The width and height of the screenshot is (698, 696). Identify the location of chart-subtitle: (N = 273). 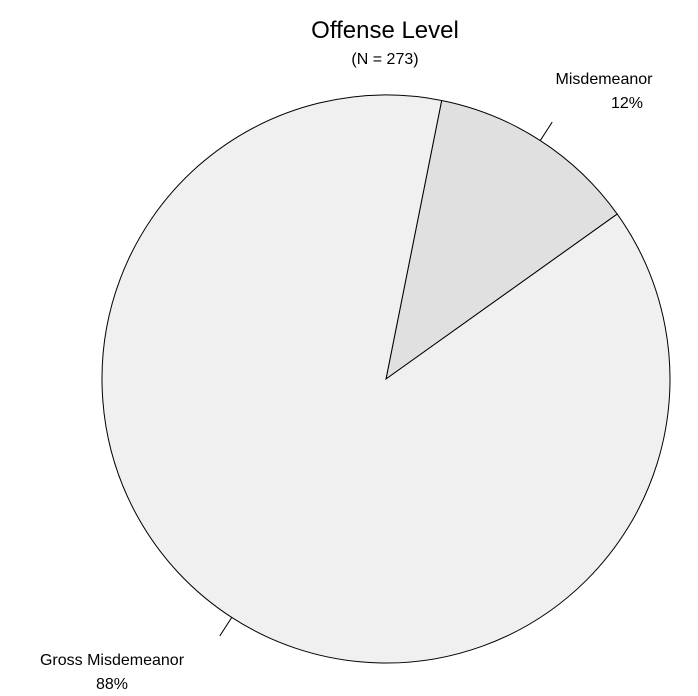
(384, 59).